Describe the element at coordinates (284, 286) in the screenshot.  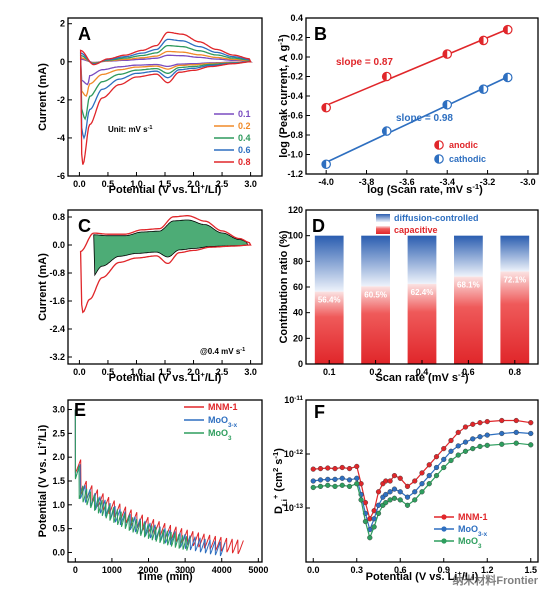
I see `y-axis-title: Contribution ratio (%)` at that location.